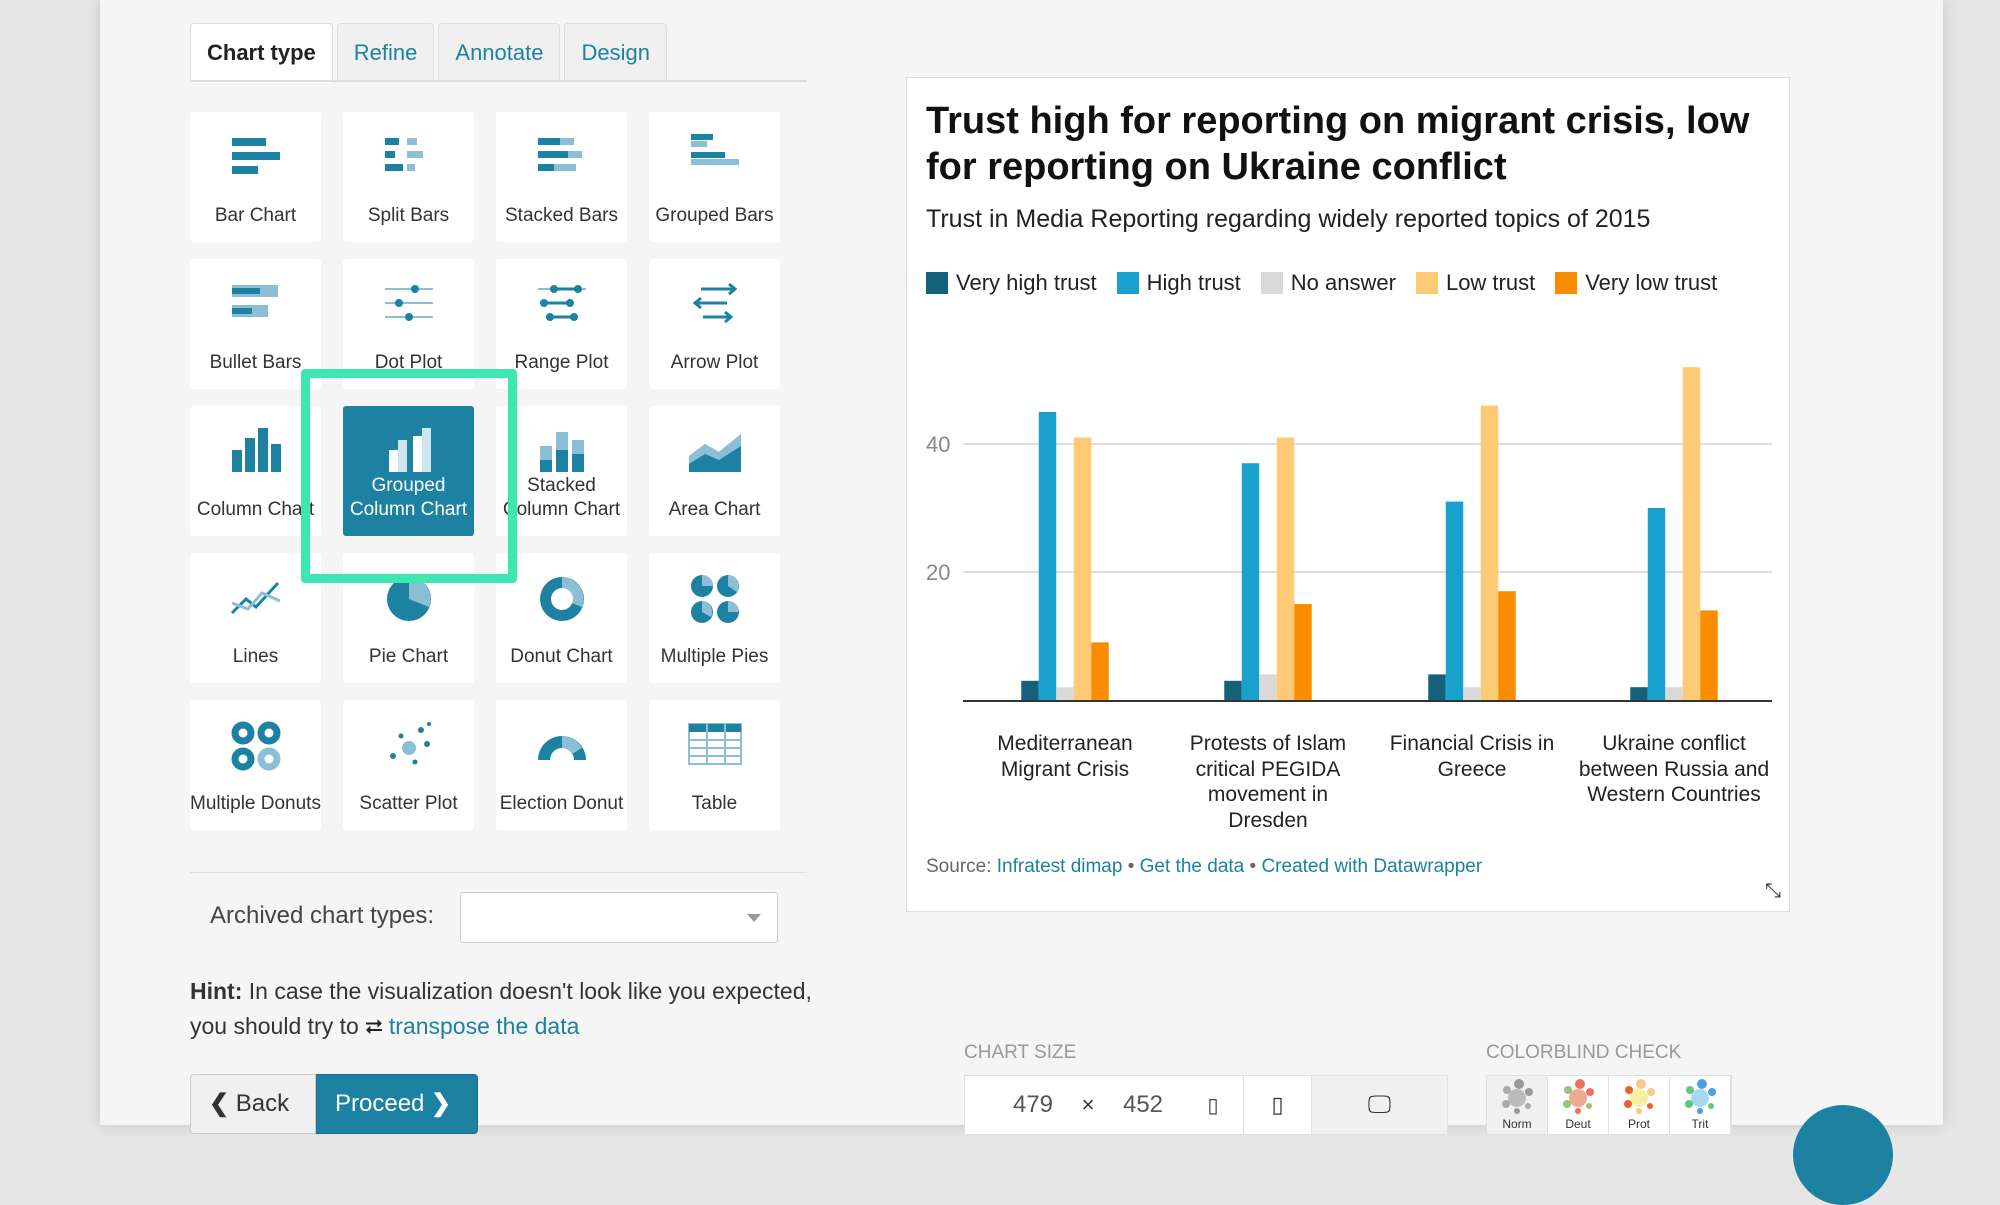 This screenshot has width=2000, height=1205. I want to click on archived-chart-types-select, so click(619, 917).